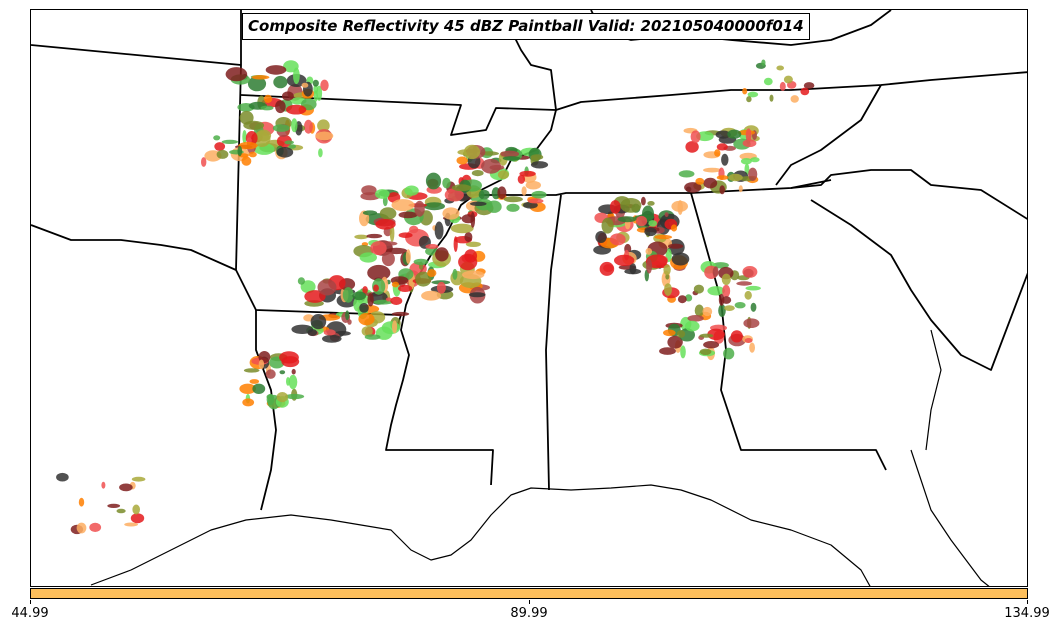 This screenshot has height=633, width=1062. What do you see at coordinates (30, 613) in the screenshot?
I see `colorbar-tick-label: 44.99` at bounding box center [30, 613].